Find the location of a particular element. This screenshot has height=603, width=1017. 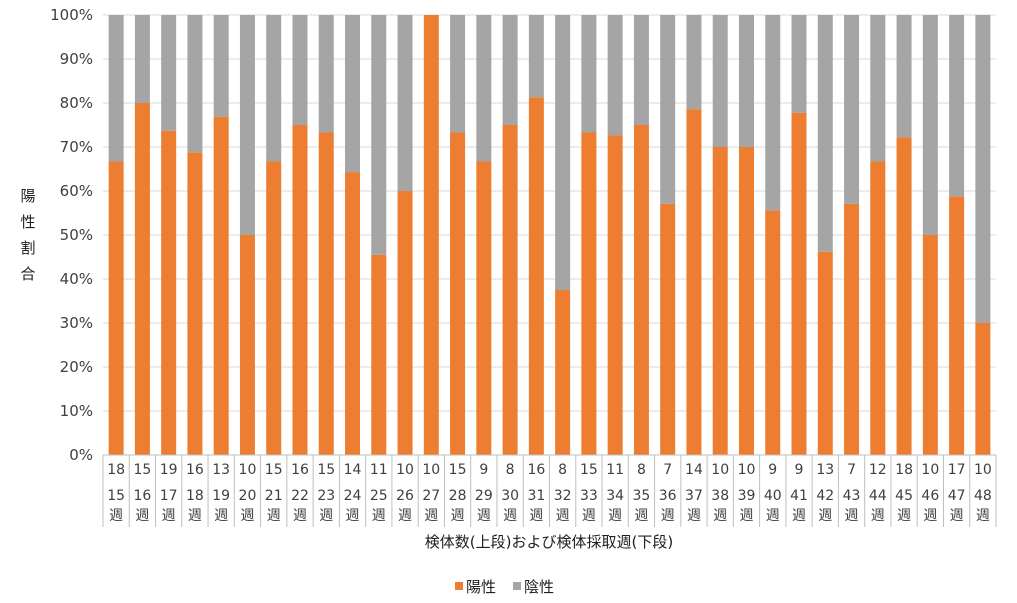

category-count-label: 7 is located at coordinates (667, 470).